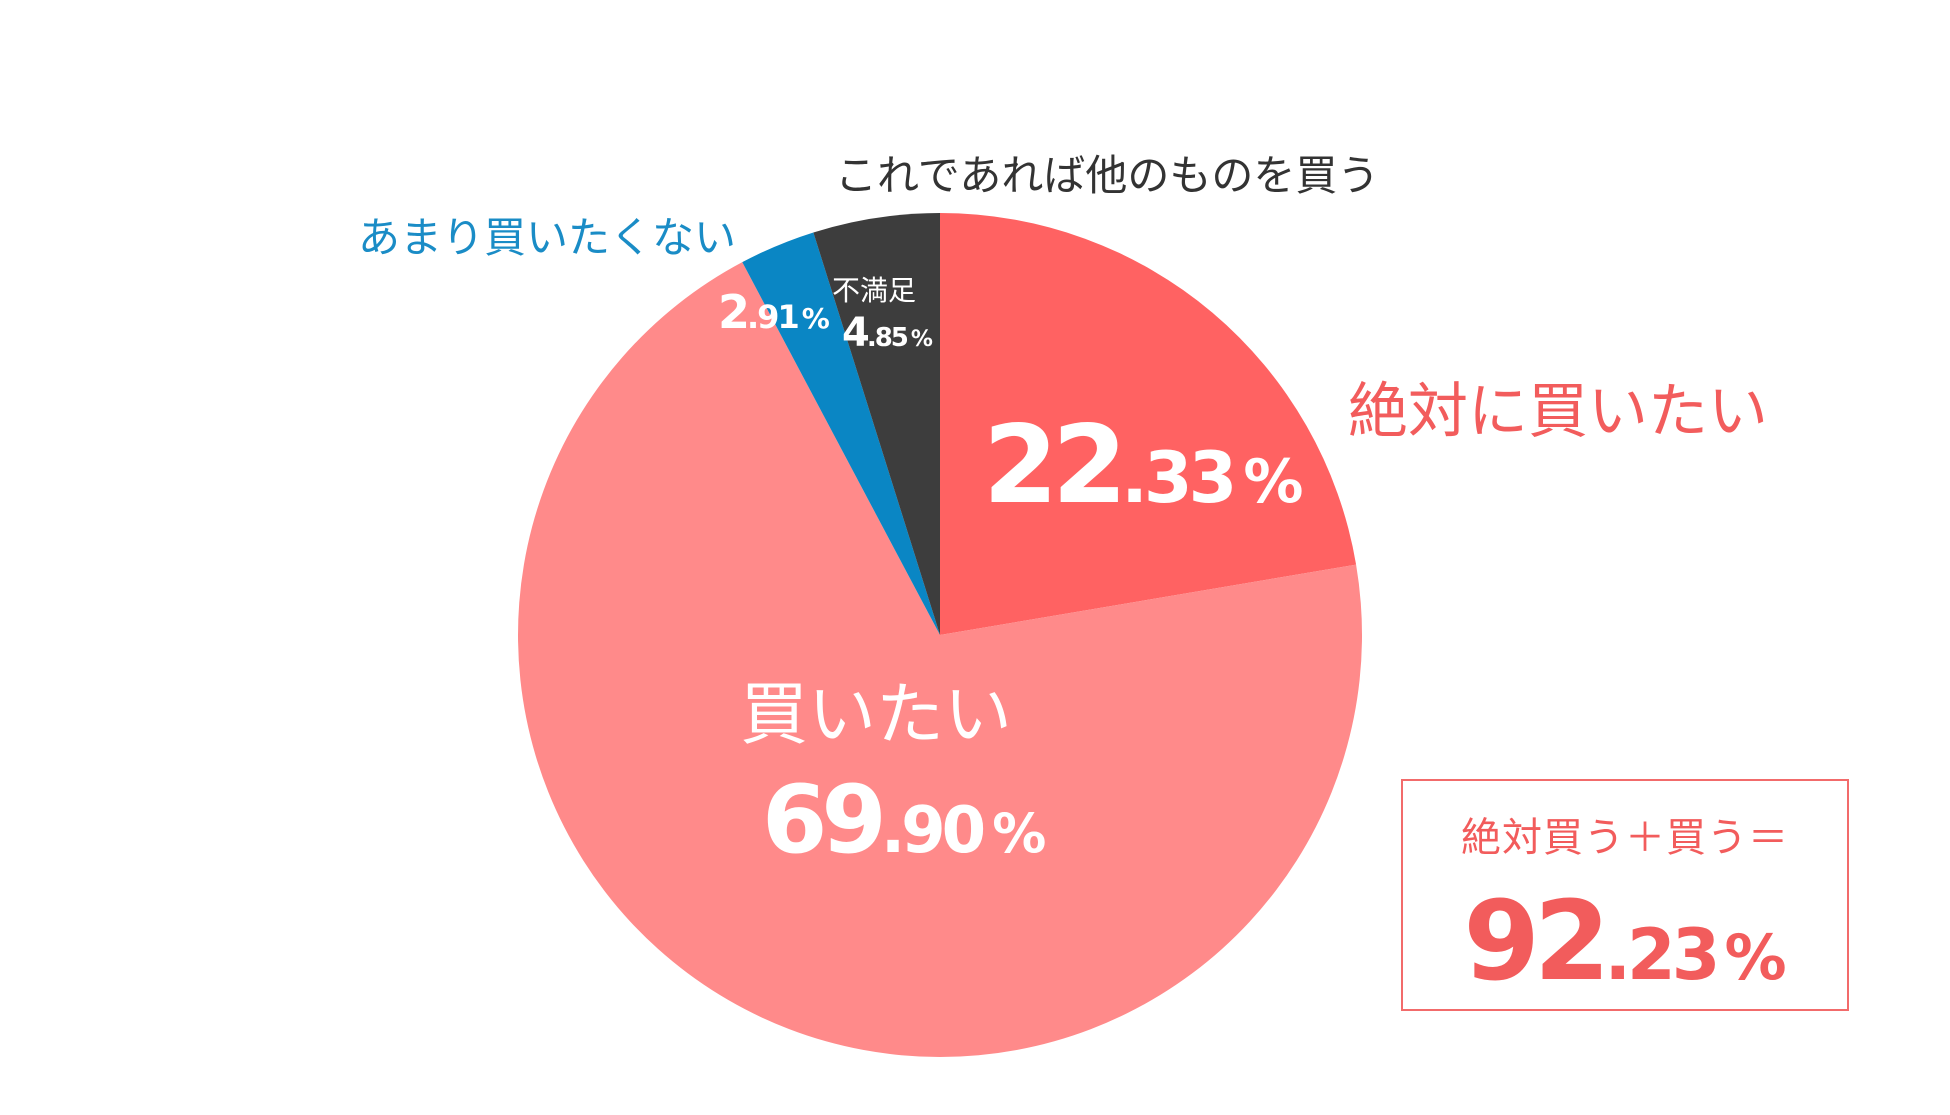 The height and width of the screenshot is (1115, 1950). I want to click on summary-box: 絶対買う＋買う＝ 92.23%, so click(1625, 895).